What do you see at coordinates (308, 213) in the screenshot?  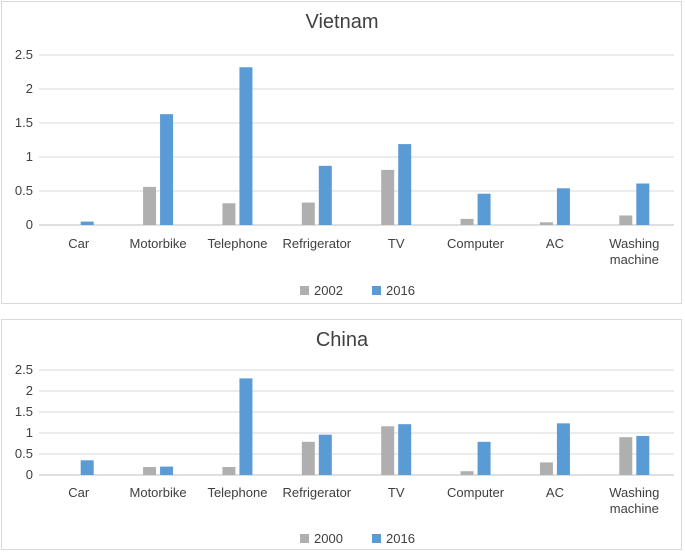 I see `bar-2002-refrigerator` at bounding box center [308, 213].